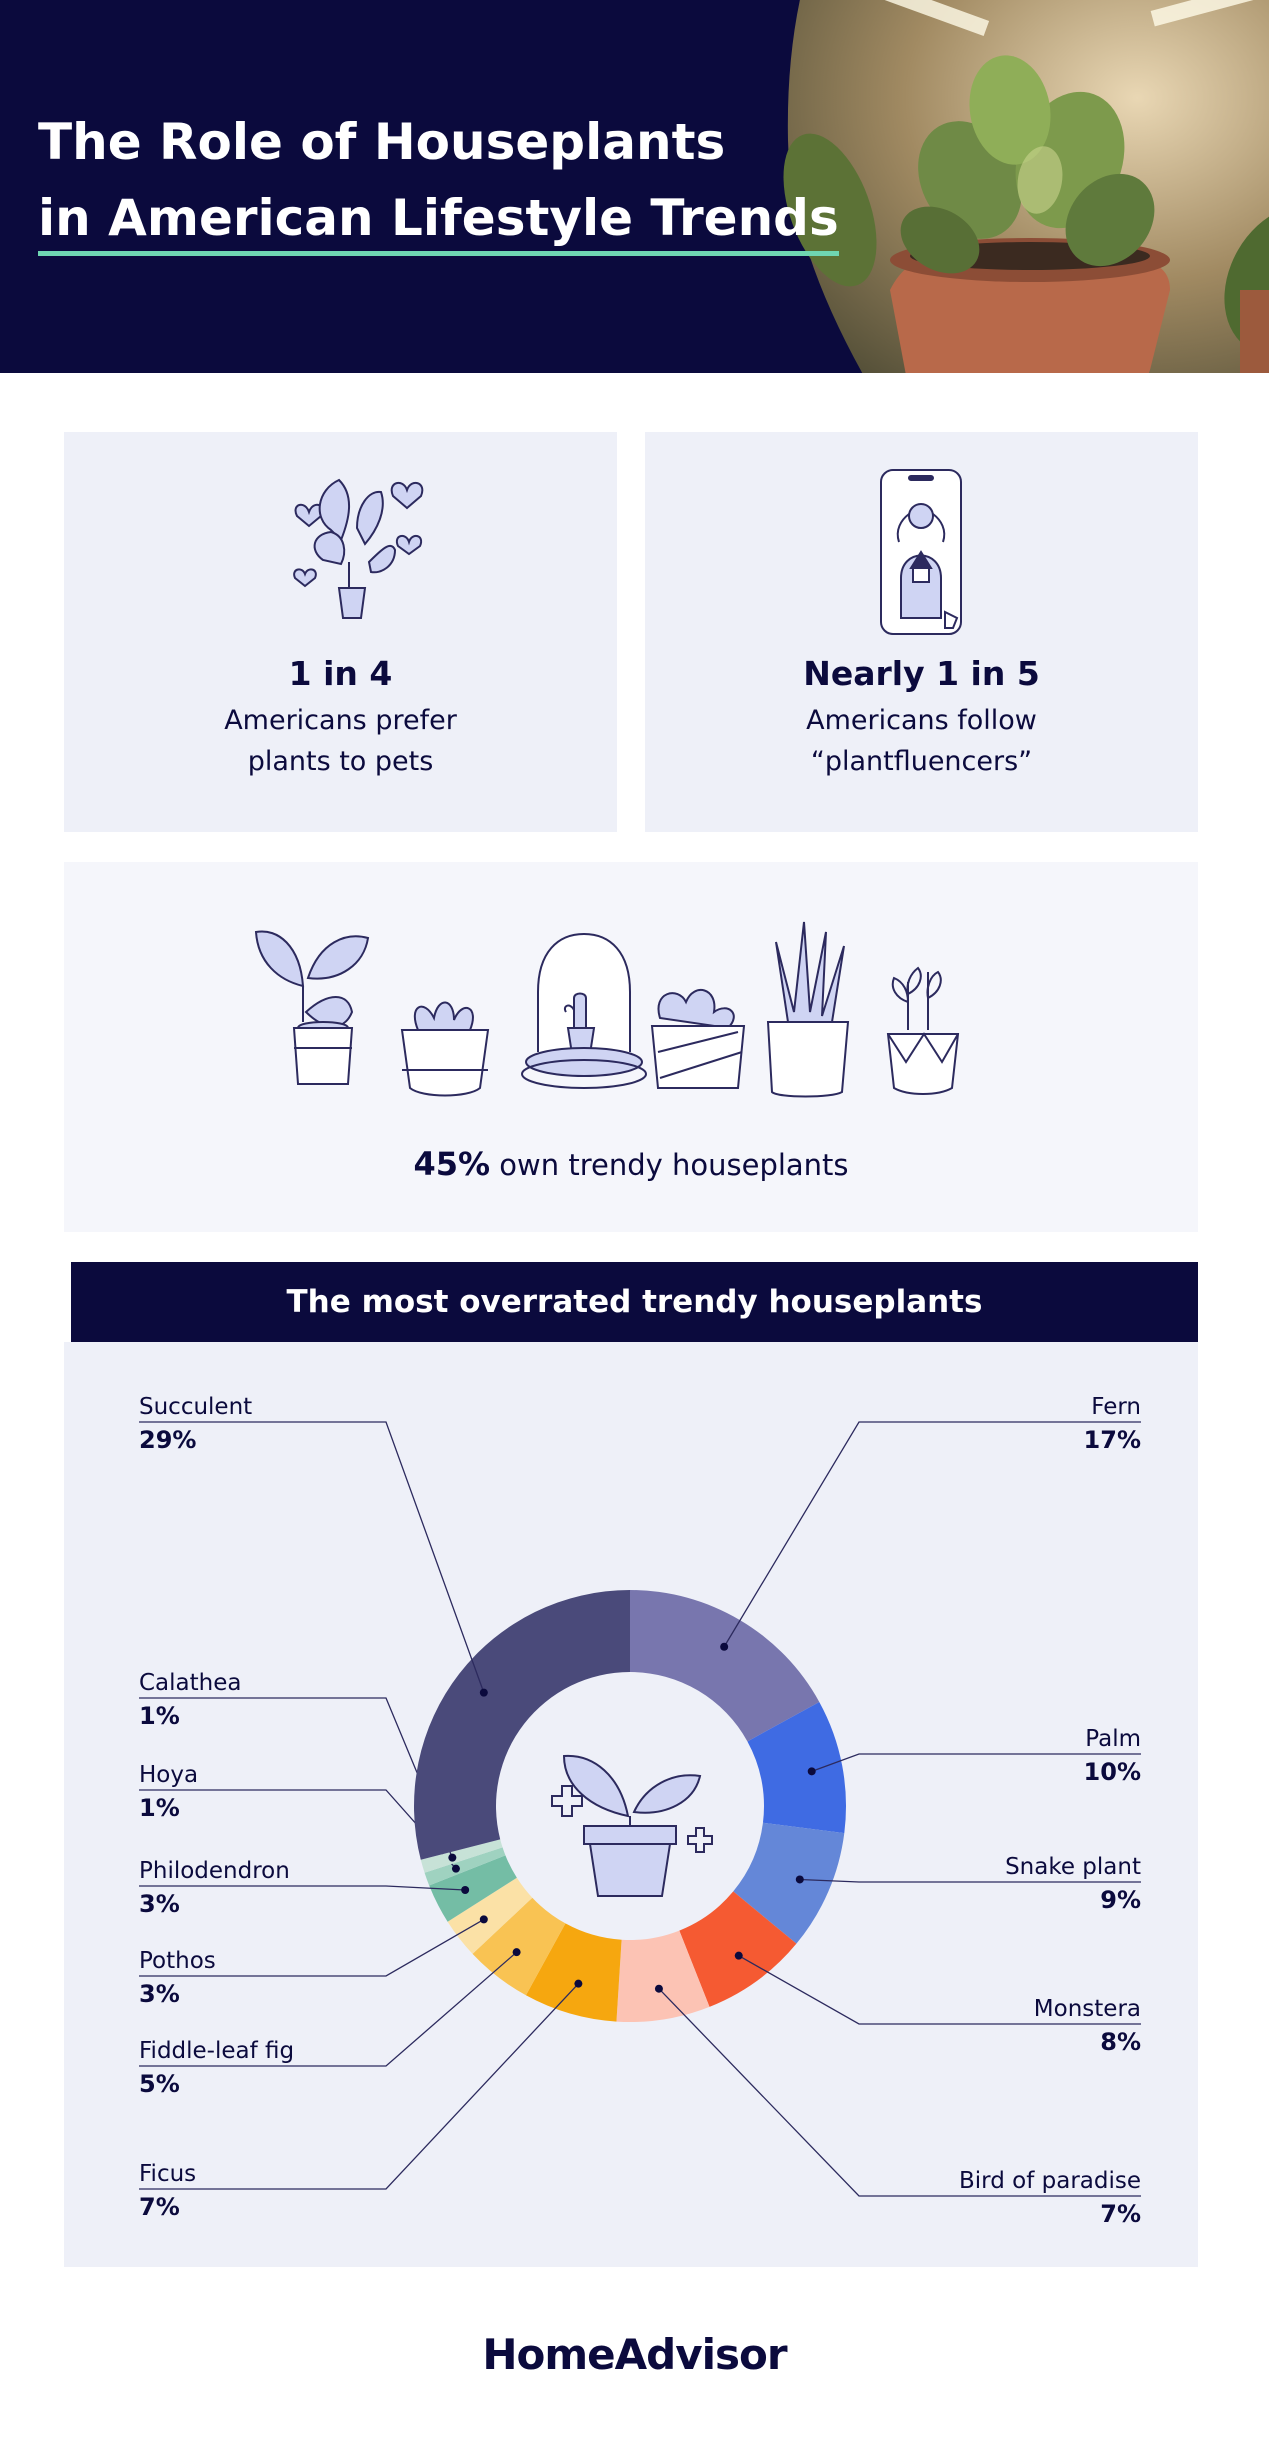  What do you see at coordinates (1050, 2181) in the screenshot?
I see `slice-label: Bird of paradise` at bounding box center [1050, 2181].